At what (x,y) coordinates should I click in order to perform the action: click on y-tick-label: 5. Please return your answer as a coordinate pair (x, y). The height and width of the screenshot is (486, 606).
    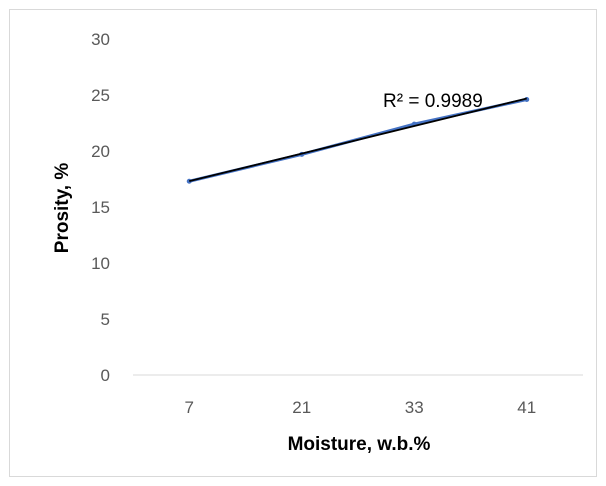
    Looking at the image, I should click on (105, 319).